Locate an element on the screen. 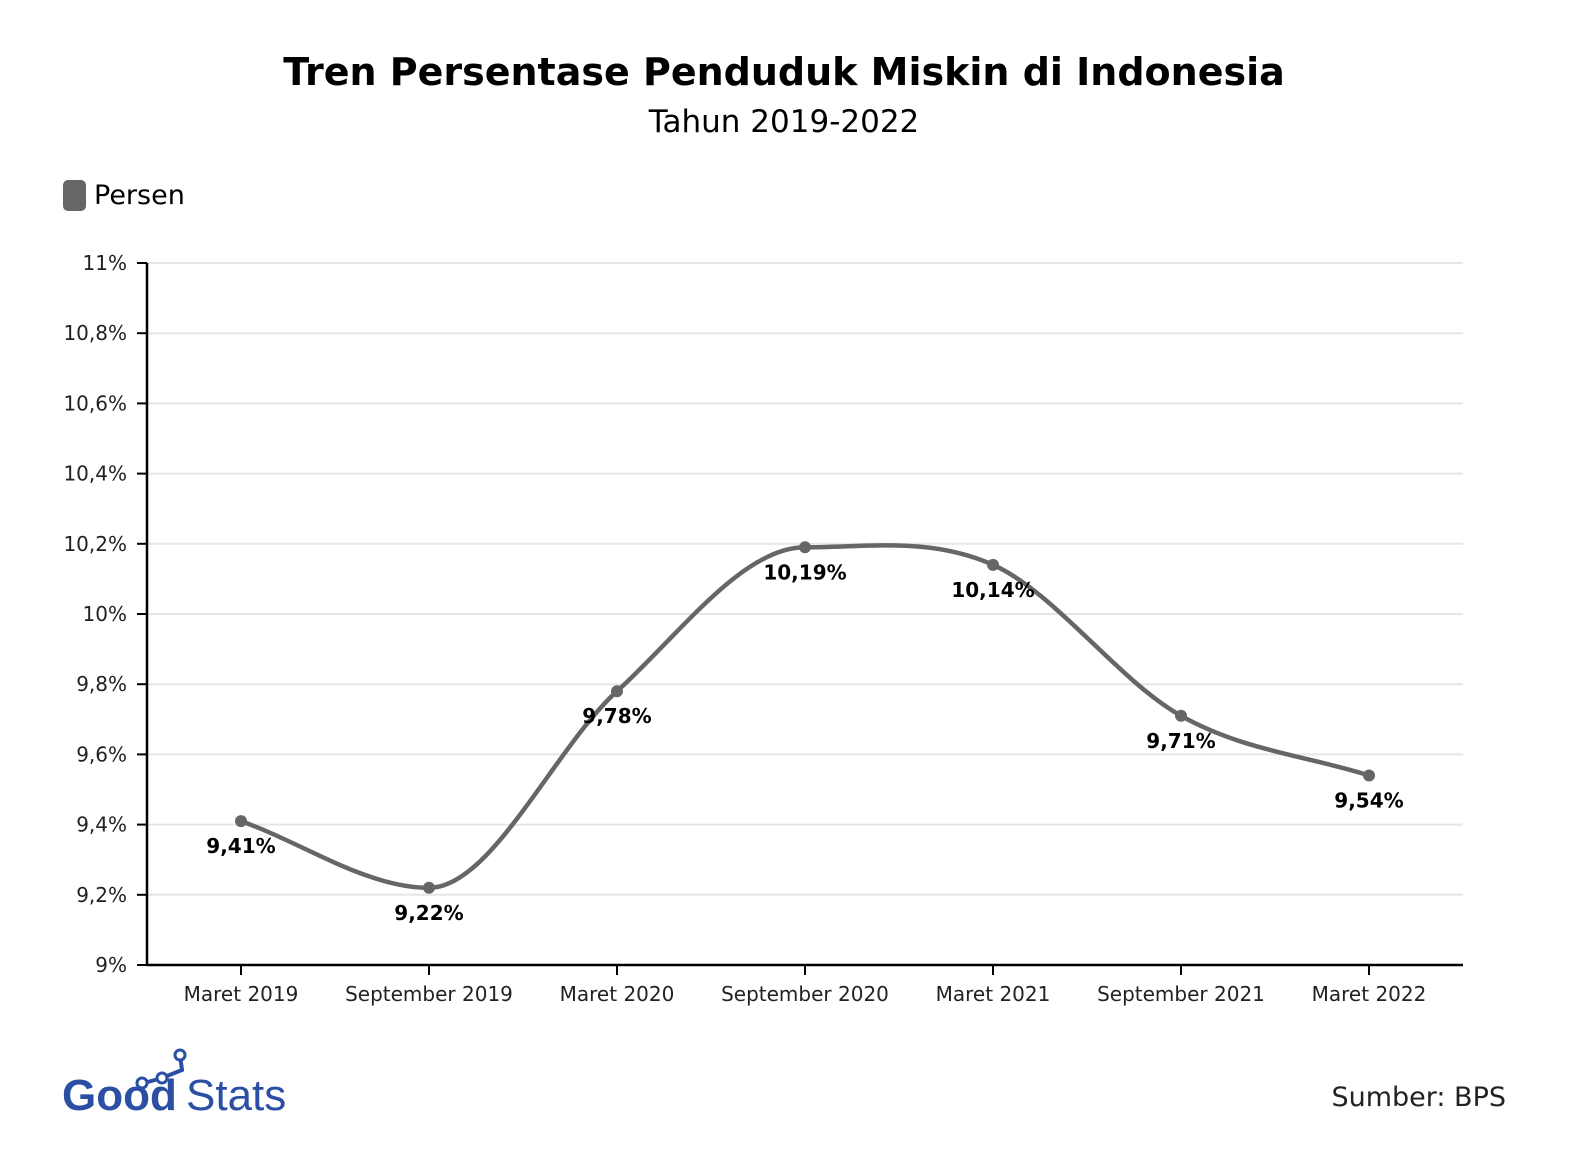 The image size is (1592, 1150). x-tick-label: Maret 2021 is located at coordinates (993, 994).